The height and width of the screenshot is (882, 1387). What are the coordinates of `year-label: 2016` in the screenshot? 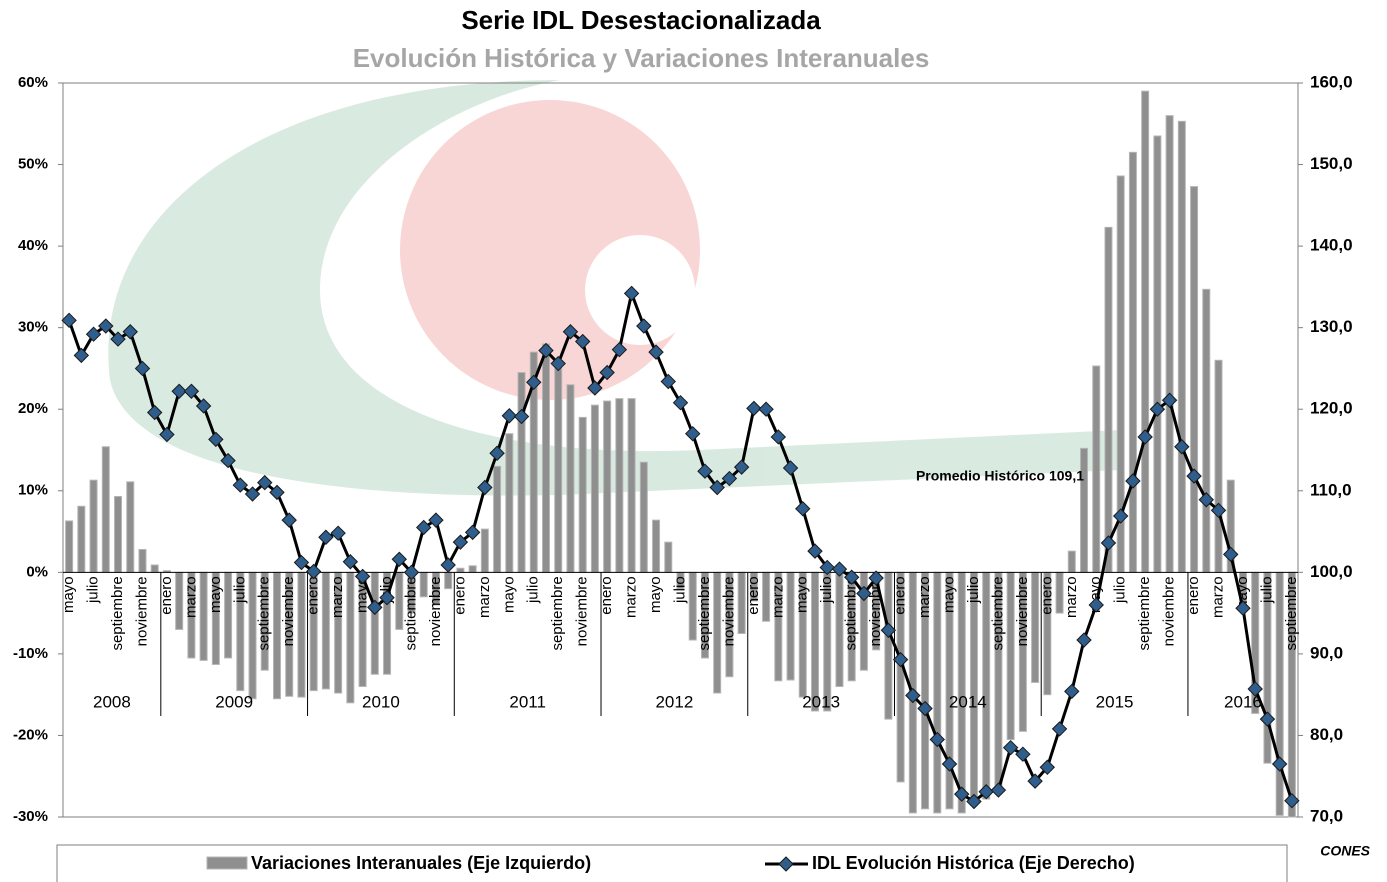 It's located at (1243, 701).